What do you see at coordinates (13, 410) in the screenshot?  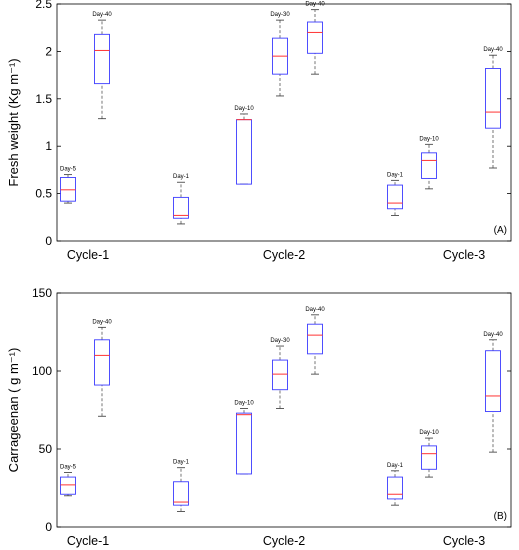 I see `y-axis-label: Carrageenan ( g m⁻¹)` at bounding box center [13, 410].